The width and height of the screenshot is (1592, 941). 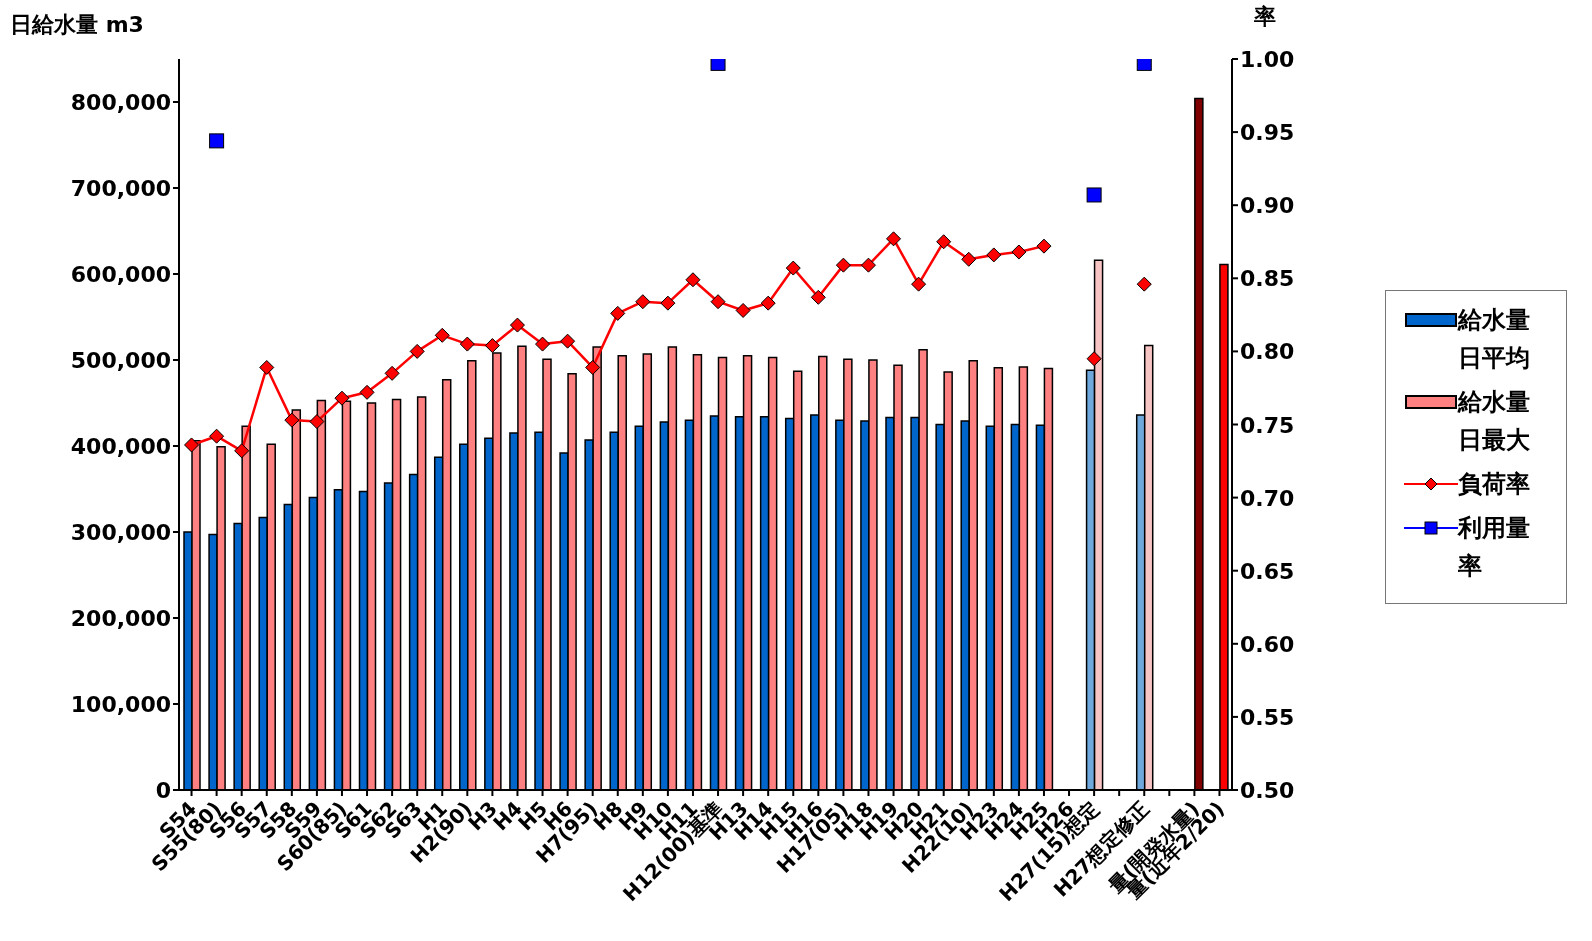 What do you see at coordinates (1267, 59) in the screenshot?
I see `y2-tick-label: 1.00` at bounding box center [1267, 59].